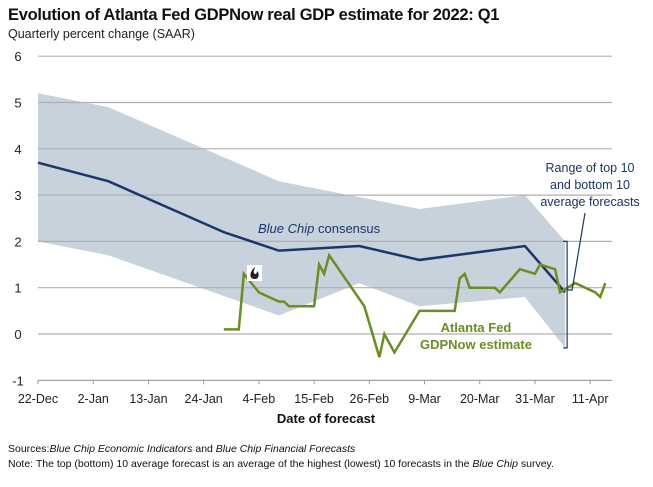  Describe the element at coordinates (347, 228) in the screenshot. I see `bluechip-label-rest: consensus` at that location.